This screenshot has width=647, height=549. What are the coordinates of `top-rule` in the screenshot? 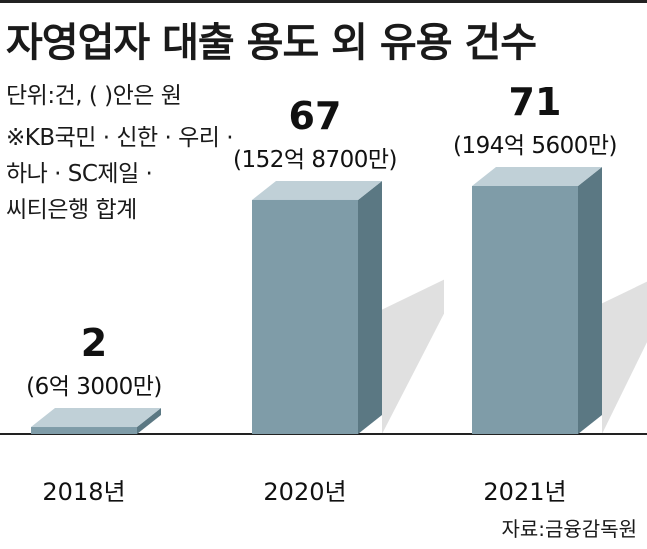 It's located at (323, 1).